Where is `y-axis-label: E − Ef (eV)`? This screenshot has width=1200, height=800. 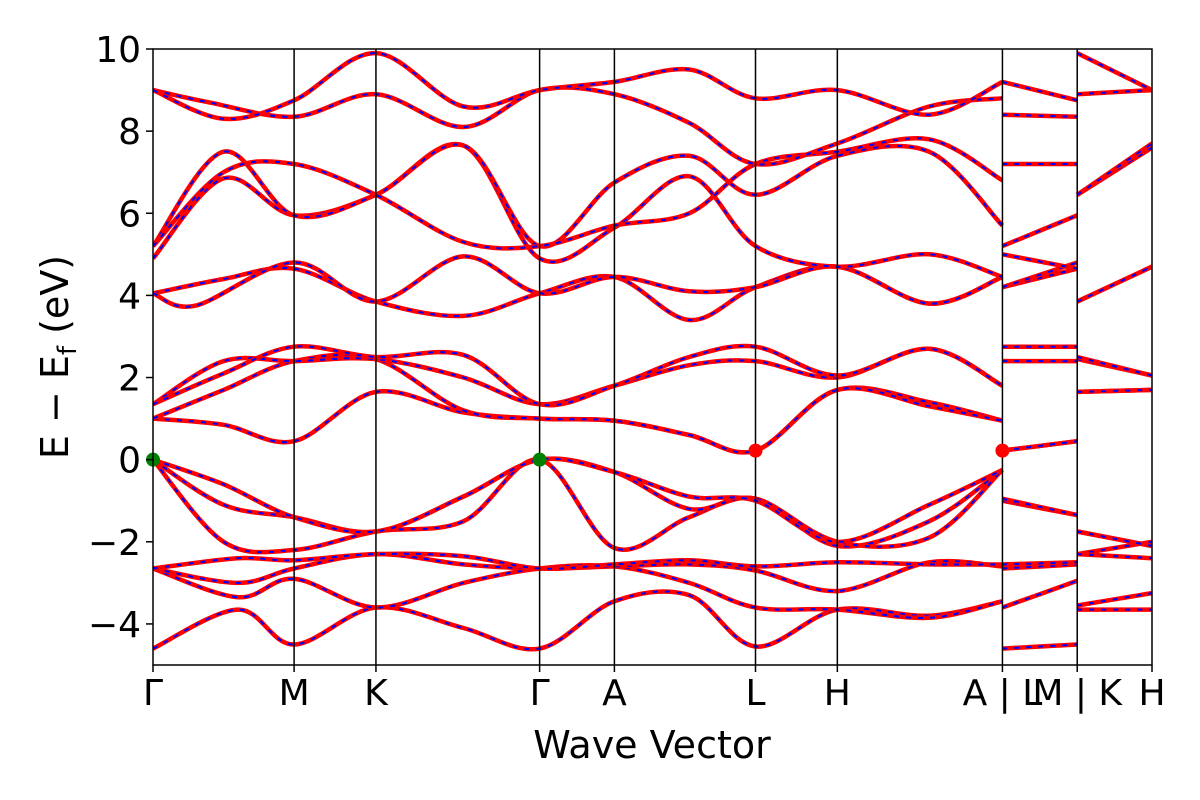
y-axis-label: E − Ef (eV) is located at coordinates (58, 357).